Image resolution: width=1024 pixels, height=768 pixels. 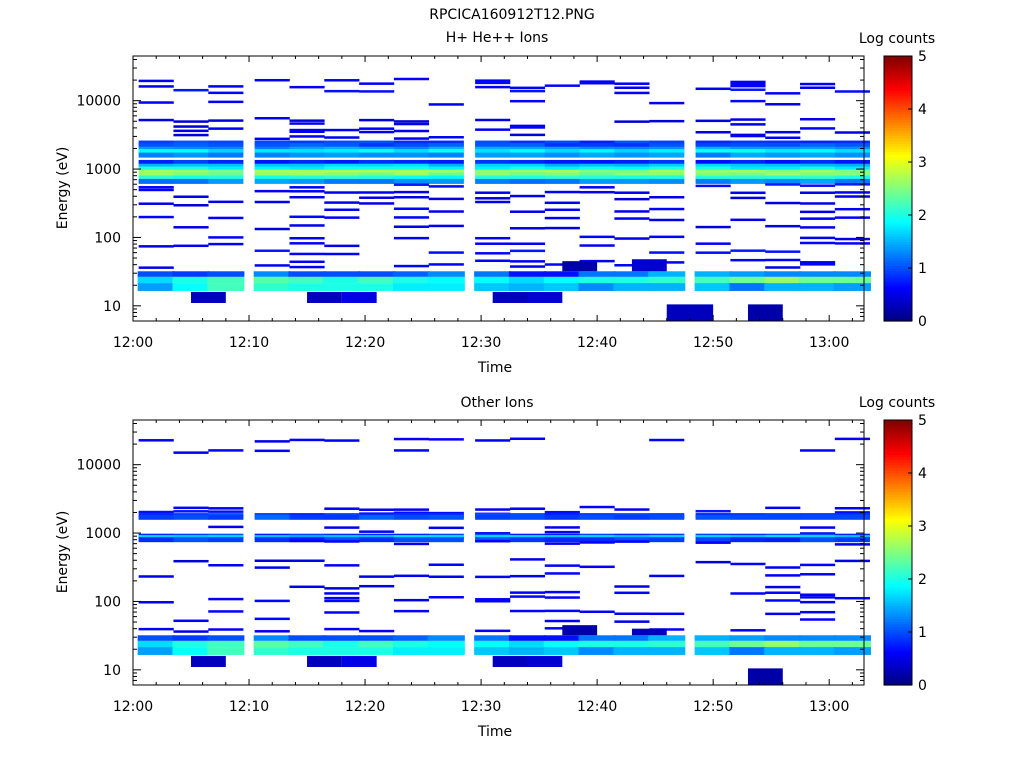 I want to click on x-tick-label: 12:30, so click(x=481, y=343).